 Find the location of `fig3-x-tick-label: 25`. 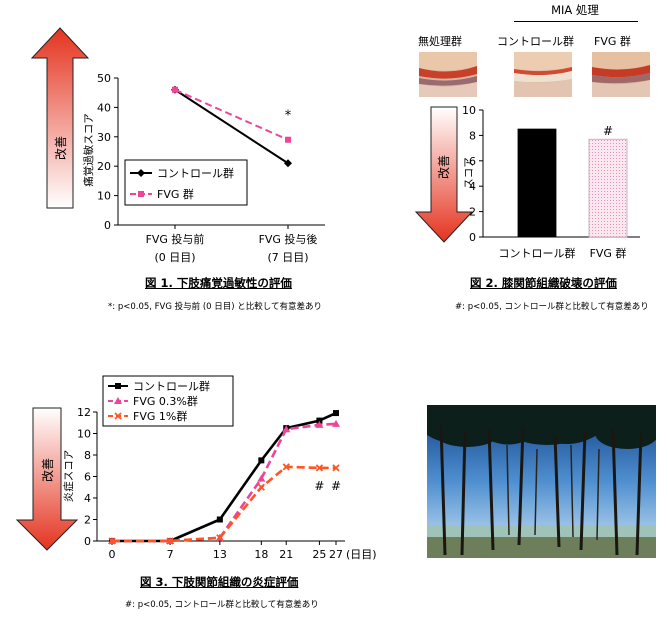

fig3-x-tick-label: 25 is located at coordinates (319, 554).